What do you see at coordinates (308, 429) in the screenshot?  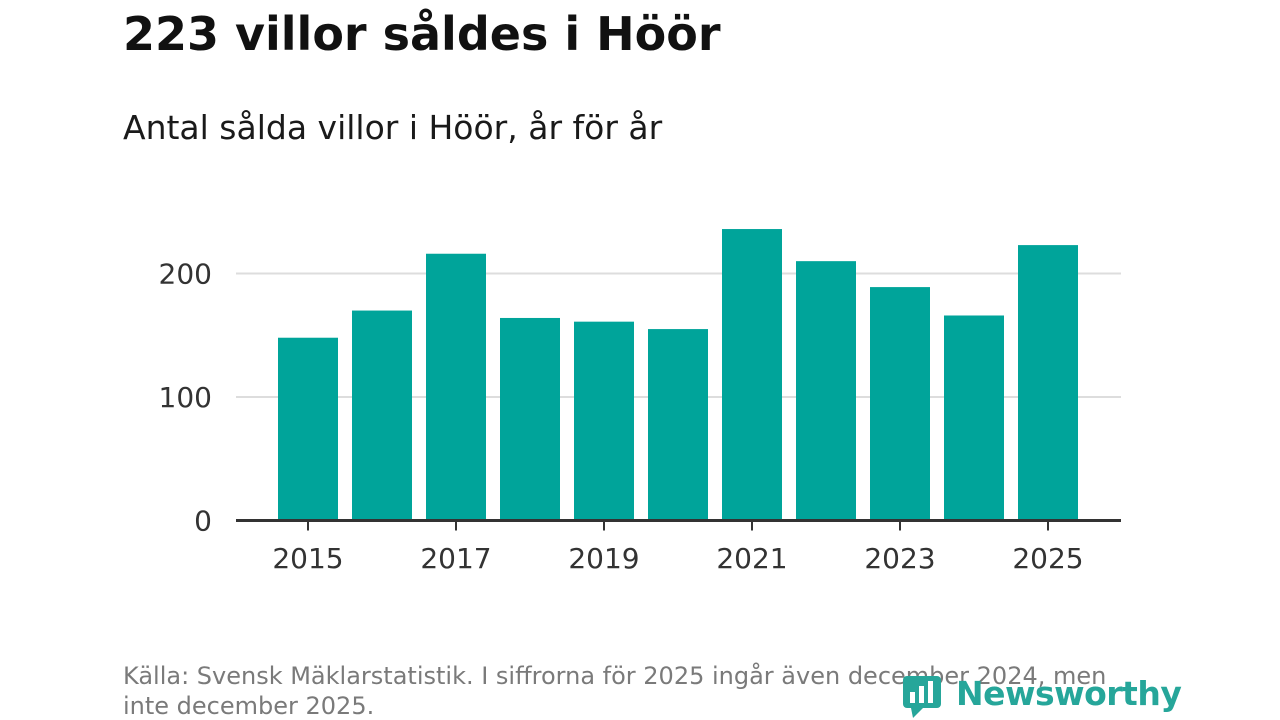 I see `bar-2015` at bounding box center [308, 429].